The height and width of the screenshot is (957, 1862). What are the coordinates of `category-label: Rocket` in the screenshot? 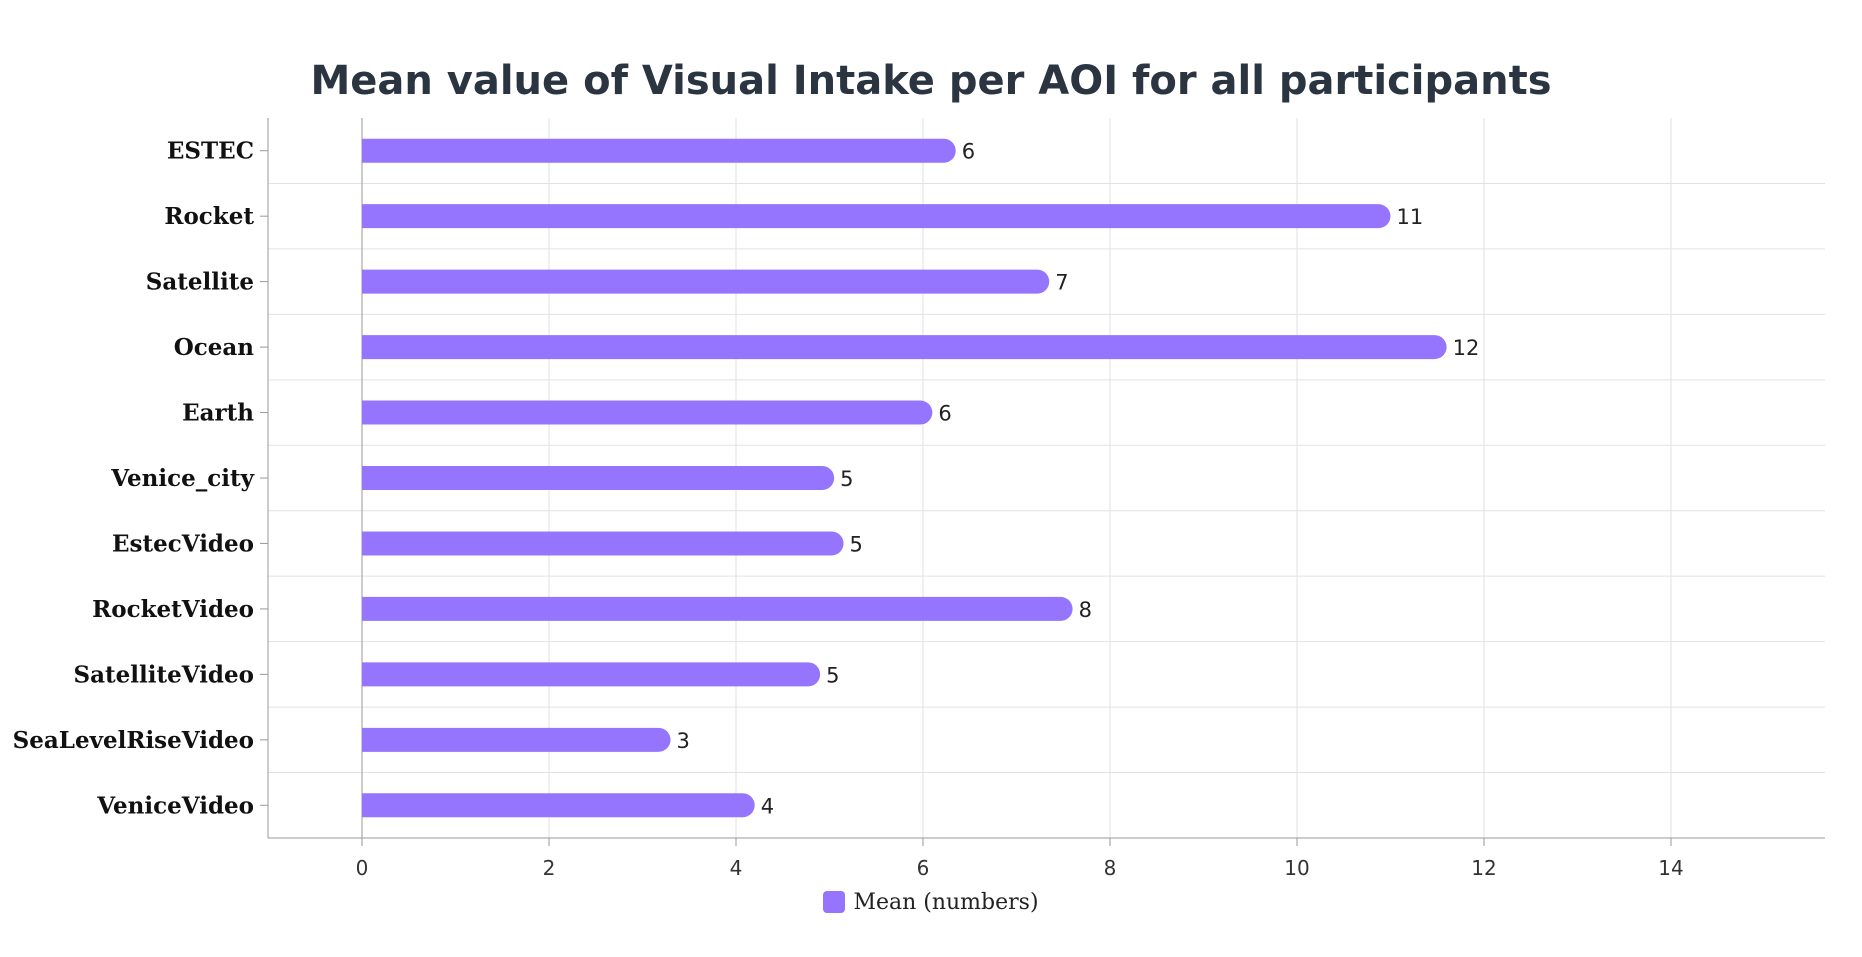 It's located at (209, 216).